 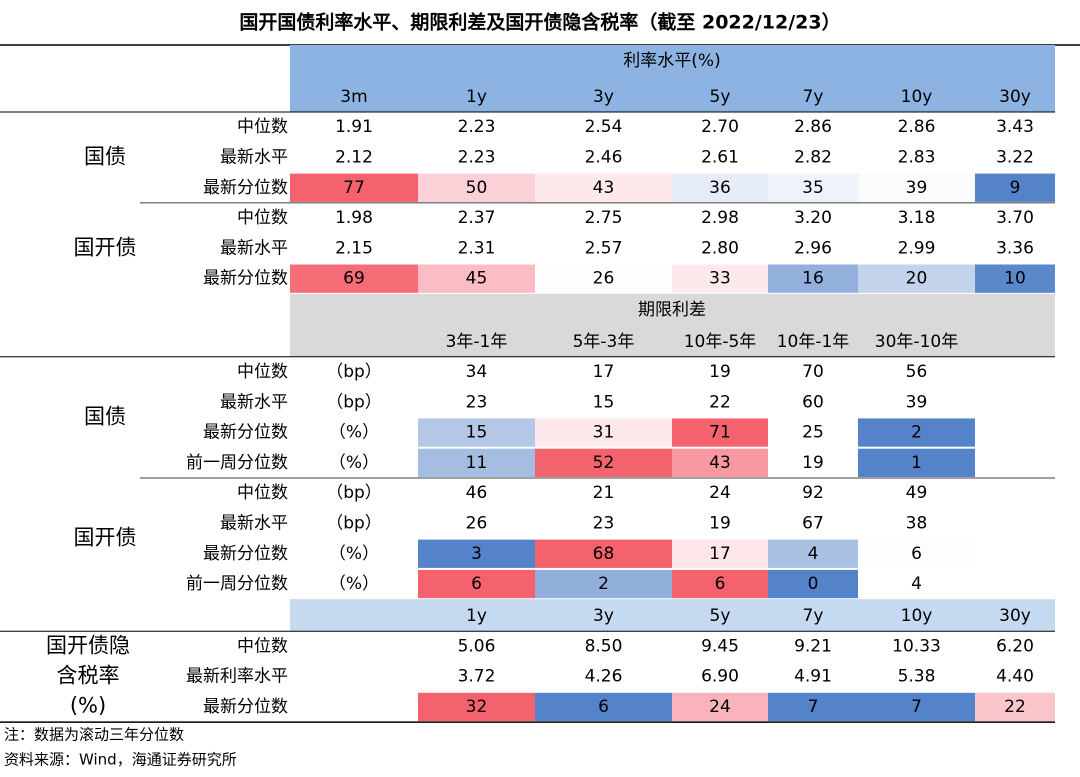 What do you see at coordinates (237, 677) in the screenshot?
I see `row-label: 最新利率水平` at bounding box center [237, 677].